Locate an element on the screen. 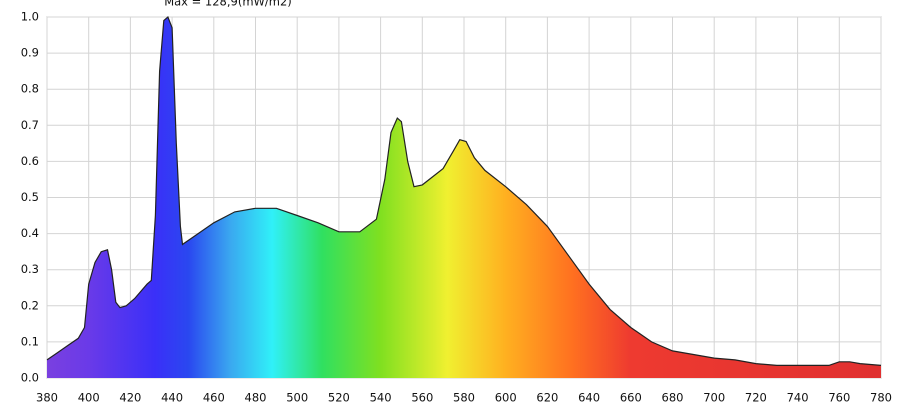 Image resolution: width=906 pixels, height=414 pixels. x-tick-label: 580 is located at coordinates (464, 398).